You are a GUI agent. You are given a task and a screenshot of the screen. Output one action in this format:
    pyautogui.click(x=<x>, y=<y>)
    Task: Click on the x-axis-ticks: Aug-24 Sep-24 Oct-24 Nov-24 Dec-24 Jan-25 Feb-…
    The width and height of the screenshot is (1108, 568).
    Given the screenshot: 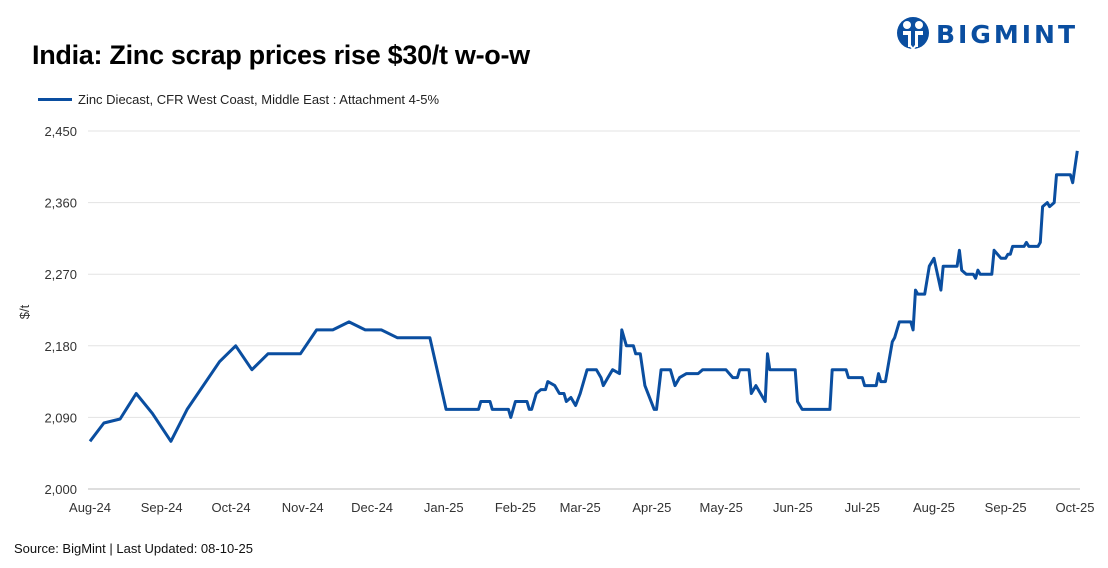 What is the action you would take?
    pyautogui.click(x=581, y=507)
    